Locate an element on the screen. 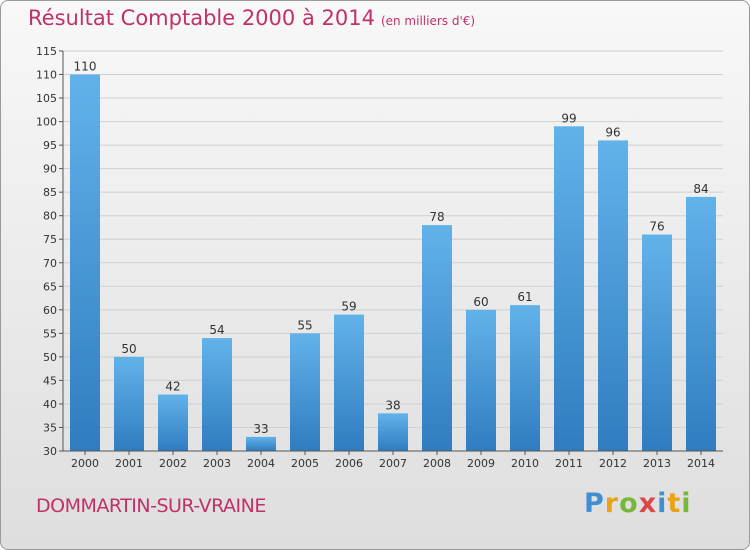  y-tick-label: 75 is located at coordinates (50, 239).